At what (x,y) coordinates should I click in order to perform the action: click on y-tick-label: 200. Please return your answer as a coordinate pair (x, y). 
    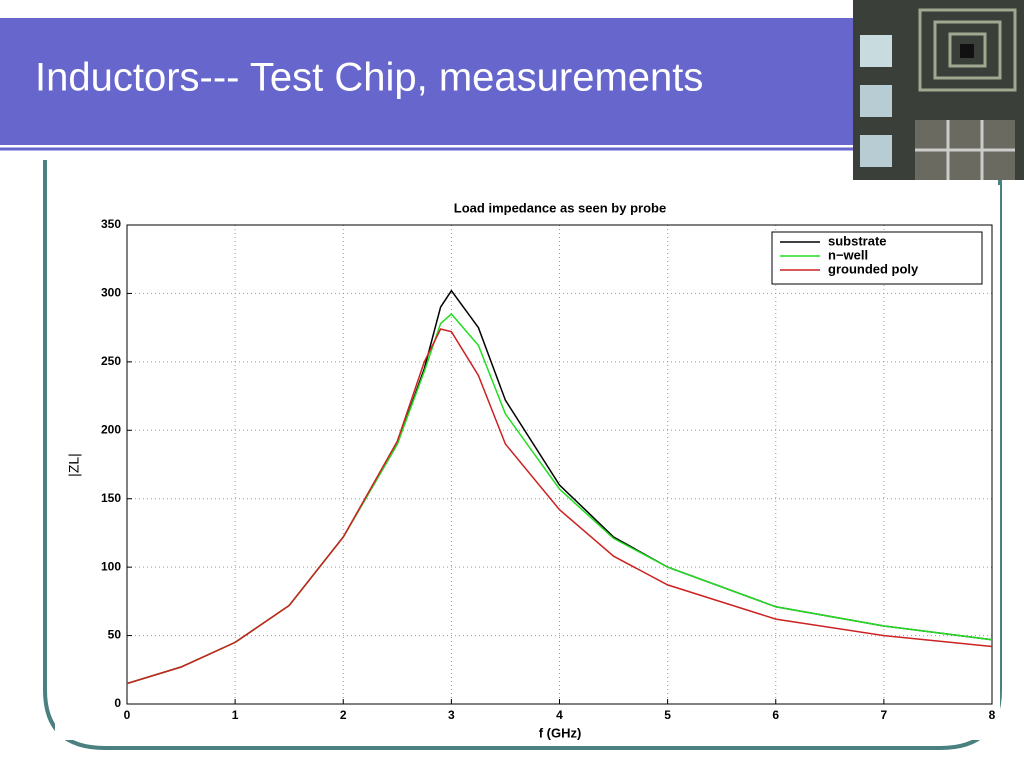
    Looking at the image, I should click on (111, 429).